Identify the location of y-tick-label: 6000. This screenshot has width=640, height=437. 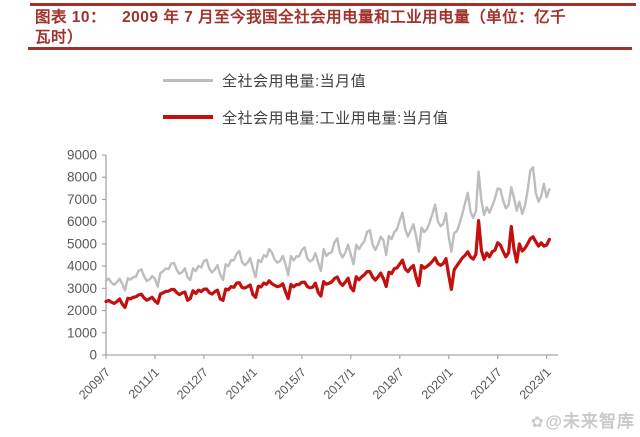
(82, 221).